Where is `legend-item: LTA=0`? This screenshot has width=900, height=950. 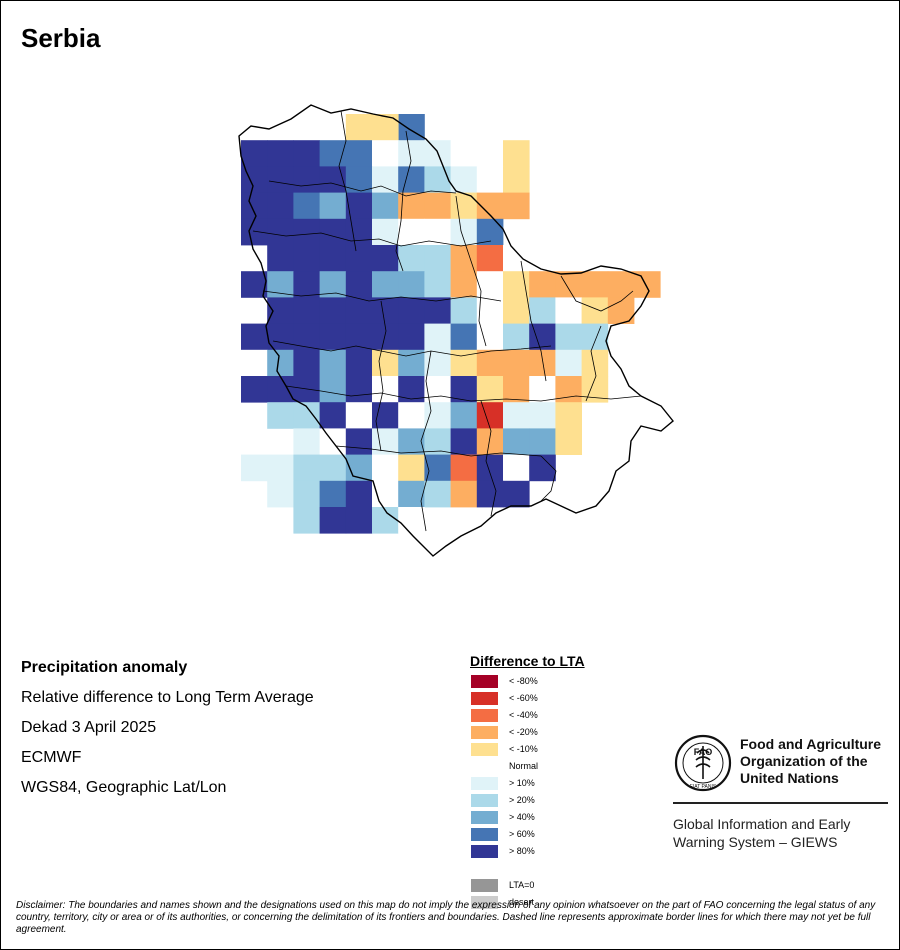 legend-item: LTA=0 is located at coordinates (545, 885).